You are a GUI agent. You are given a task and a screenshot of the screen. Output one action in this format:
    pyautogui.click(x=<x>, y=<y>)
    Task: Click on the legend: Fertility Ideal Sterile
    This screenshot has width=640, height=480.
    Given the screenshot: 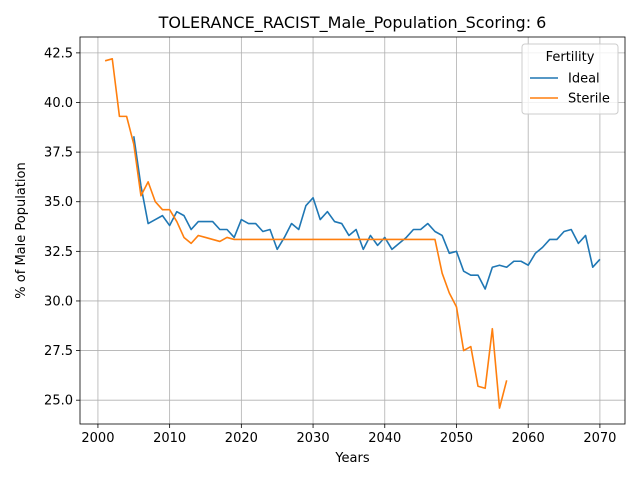 What is the action you would take?
    pyautogui.click(x=570, y=79)
    